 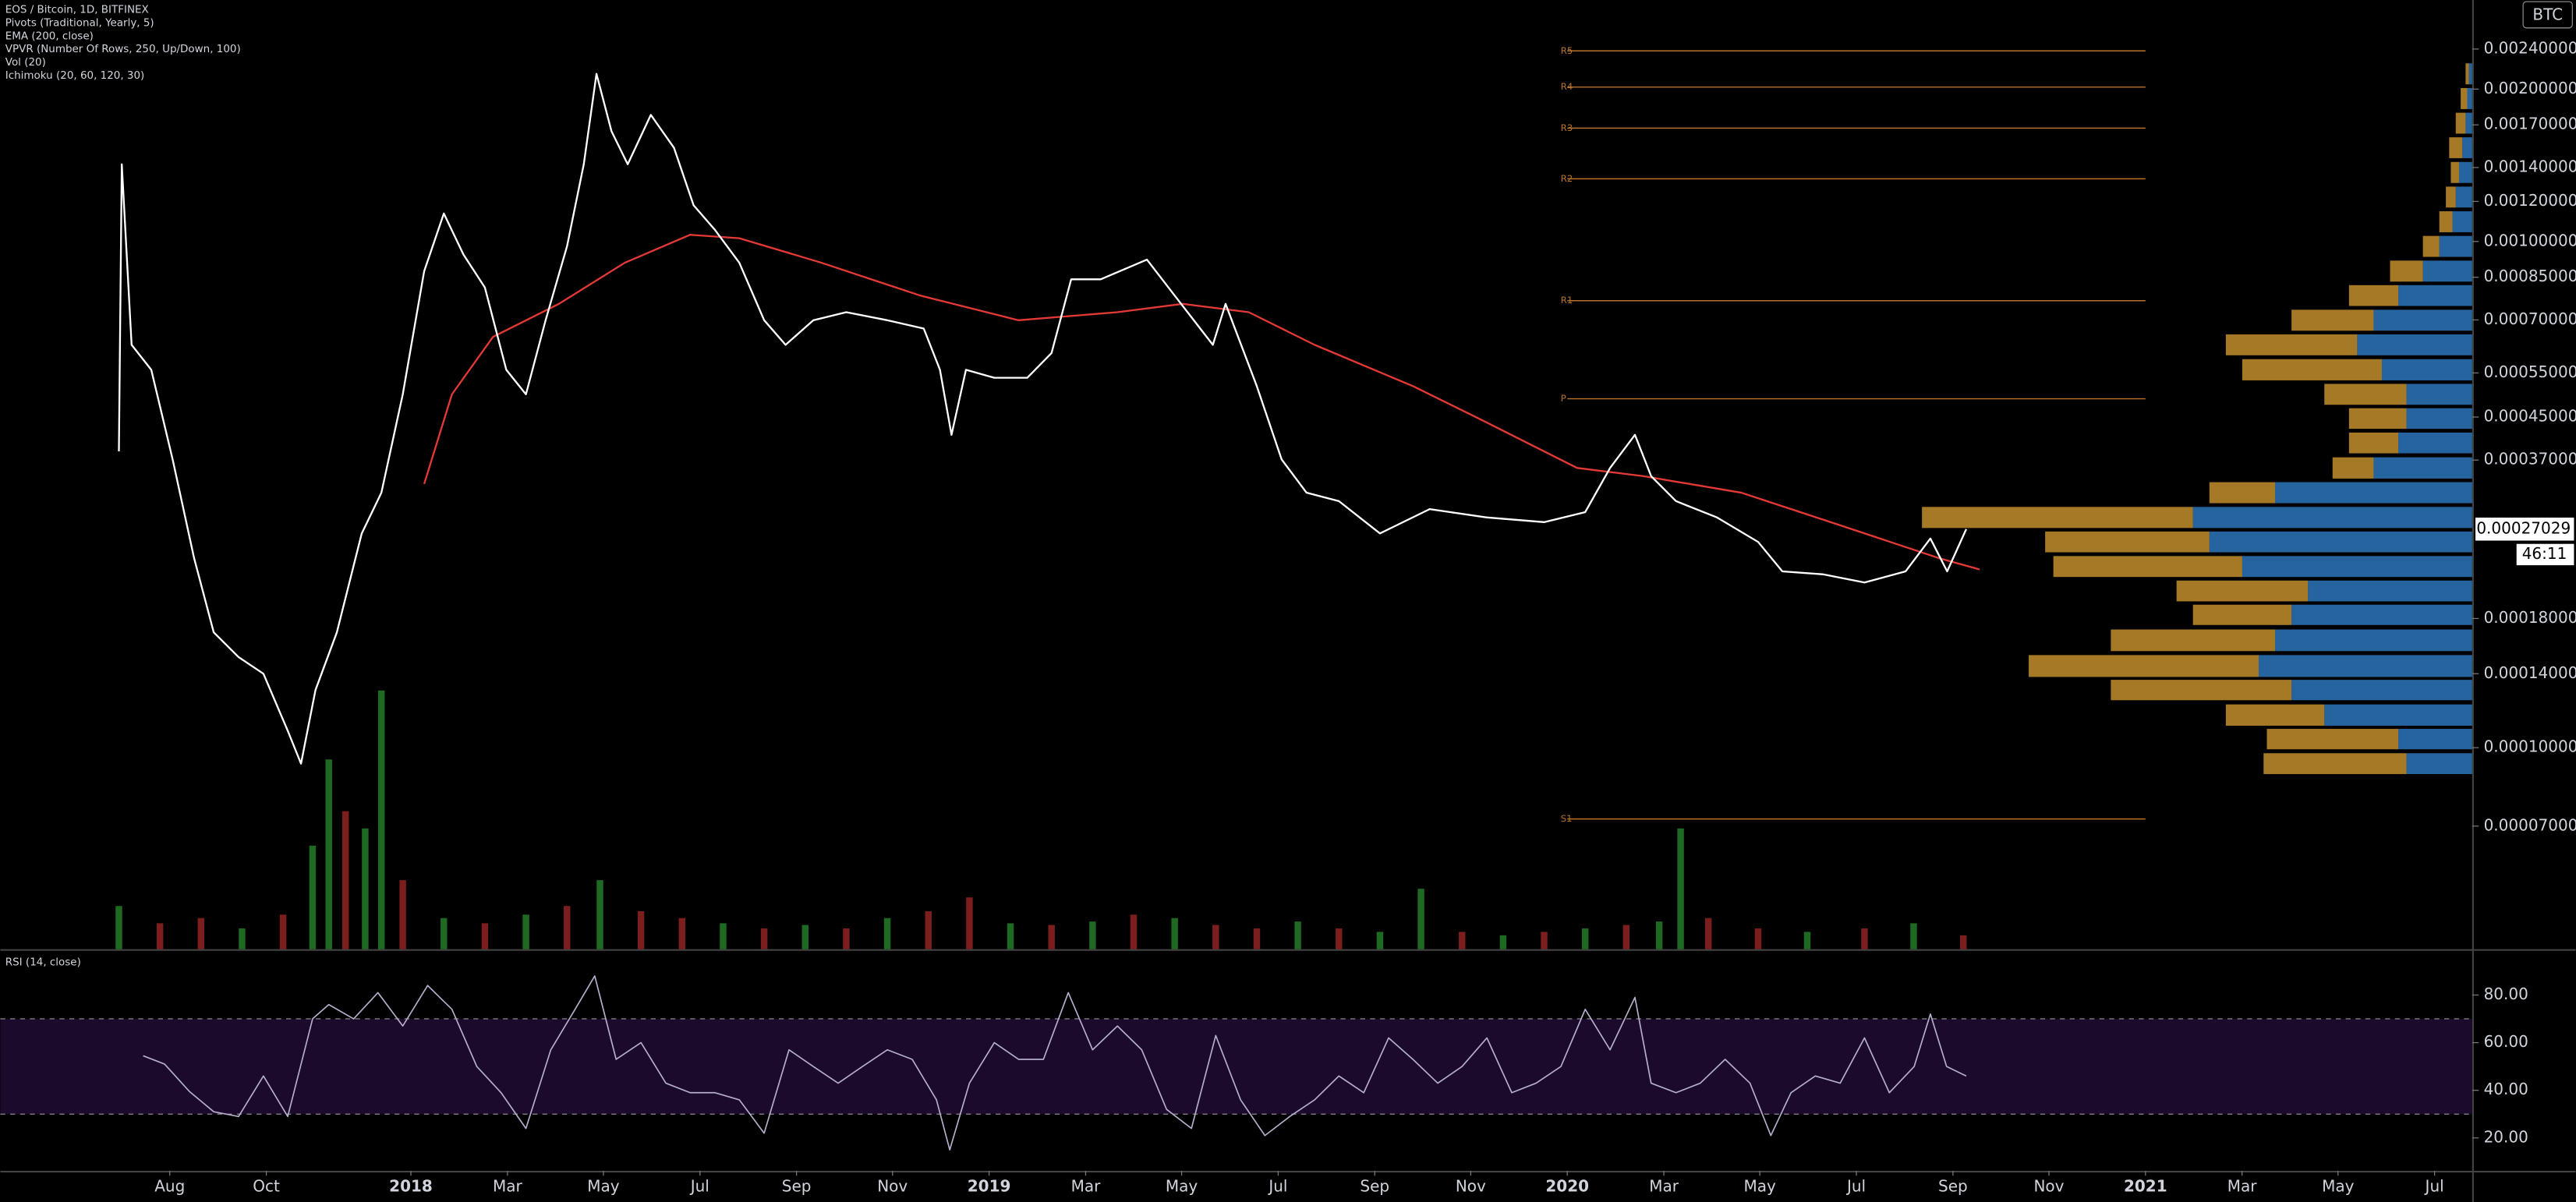 What do you see at coordinates (2530, 166) in the screenshot?
I see `y-tick-label: 0.00140000` at bounding box center [2530, 166].